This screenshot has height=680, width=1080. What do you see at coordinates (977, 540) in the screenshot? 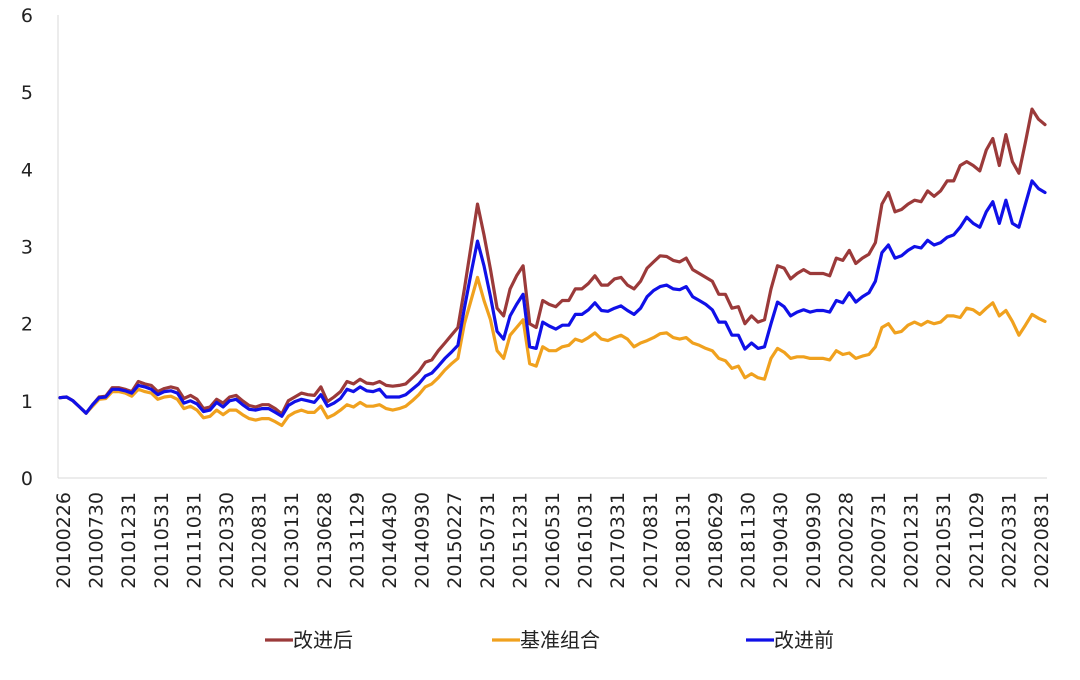
I see `x-tick-label: 20211029` at bounding box center [977, 540].